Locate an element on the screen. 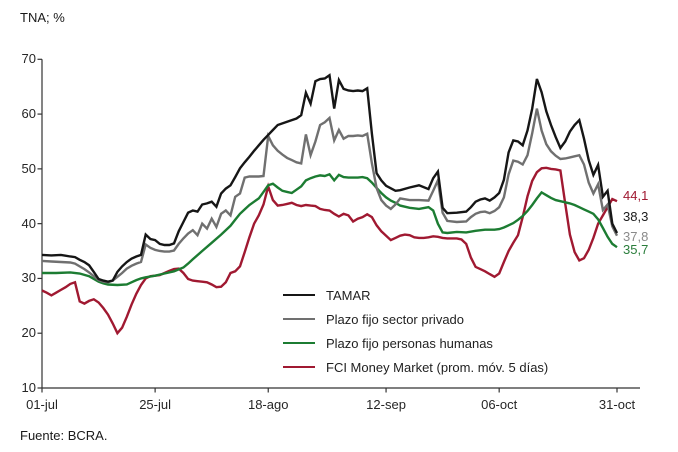 The height and width of the screenshot is (452, 678). y-tick-label: 70 is located at coordinates (28, 59).